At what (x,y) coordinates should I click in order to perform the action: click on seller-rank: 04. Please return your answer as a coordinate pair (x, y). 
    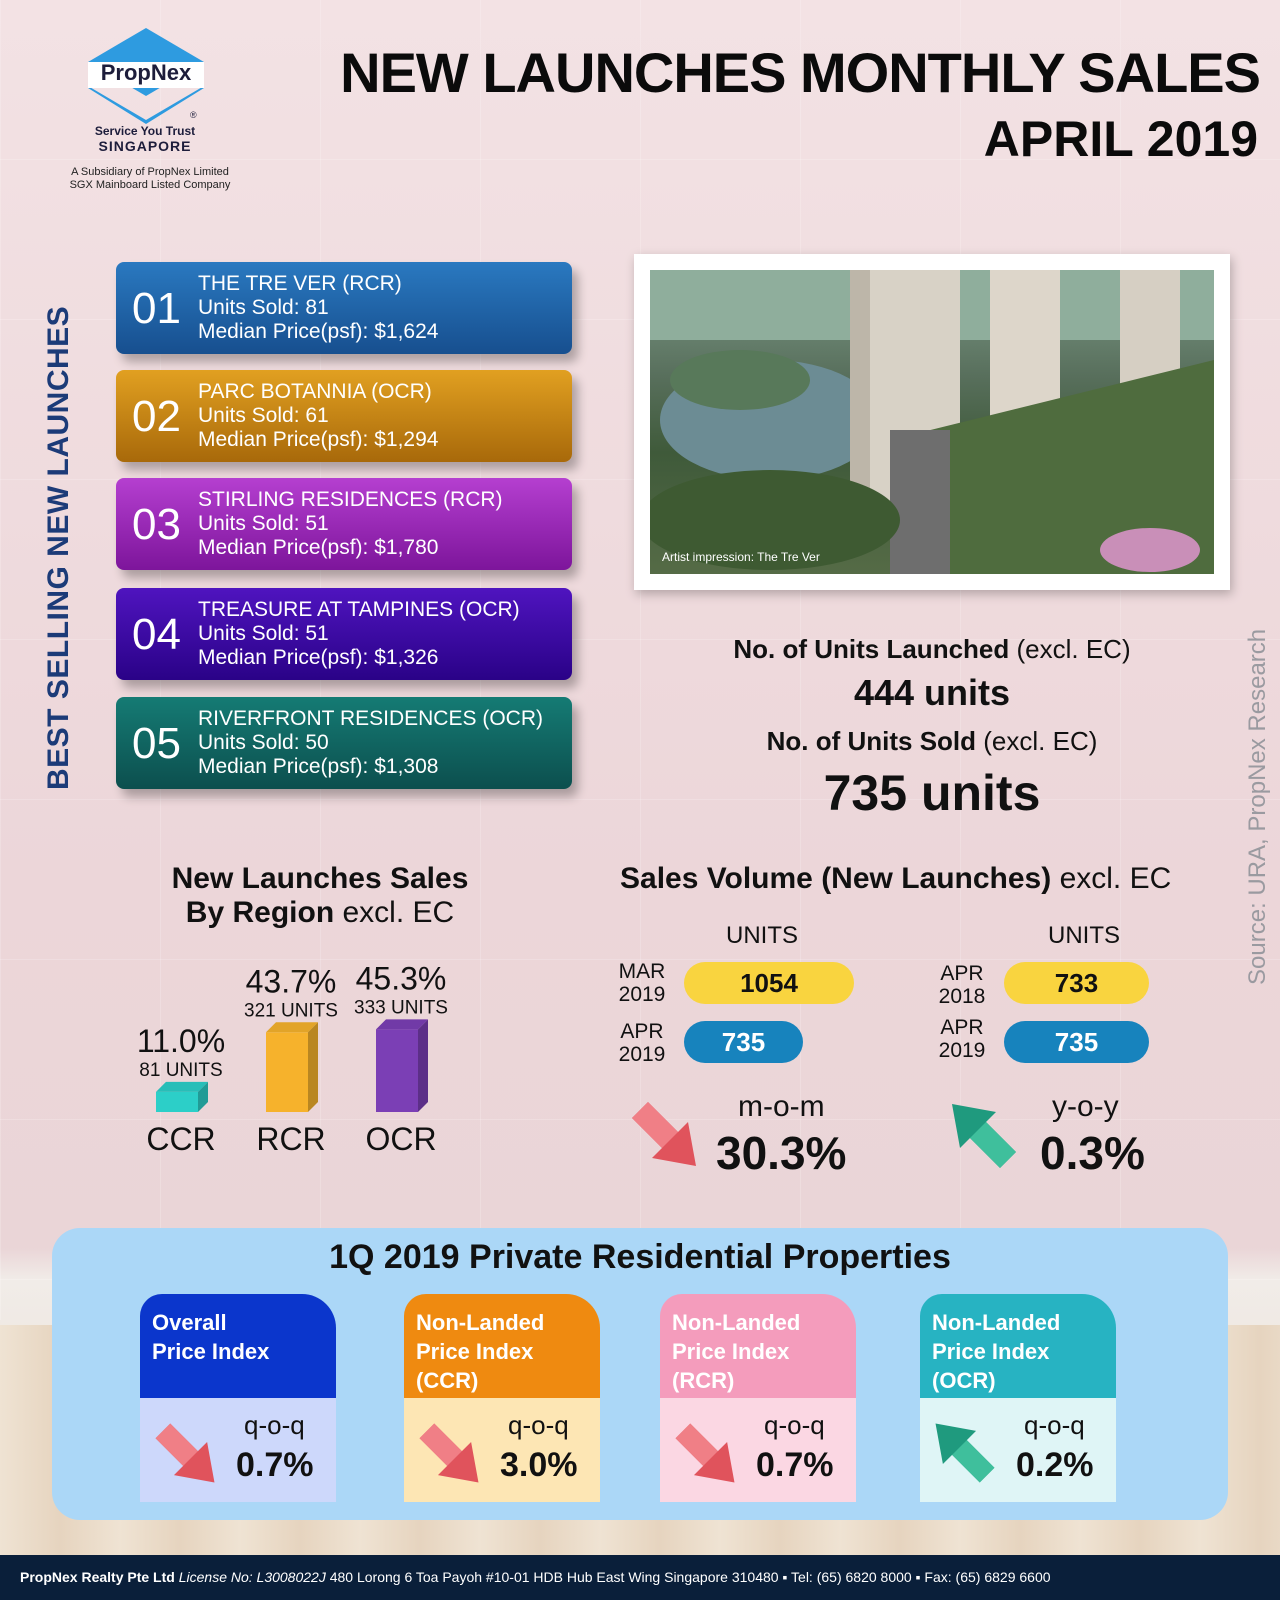
    Looking at the image, I should click on (156, 634).